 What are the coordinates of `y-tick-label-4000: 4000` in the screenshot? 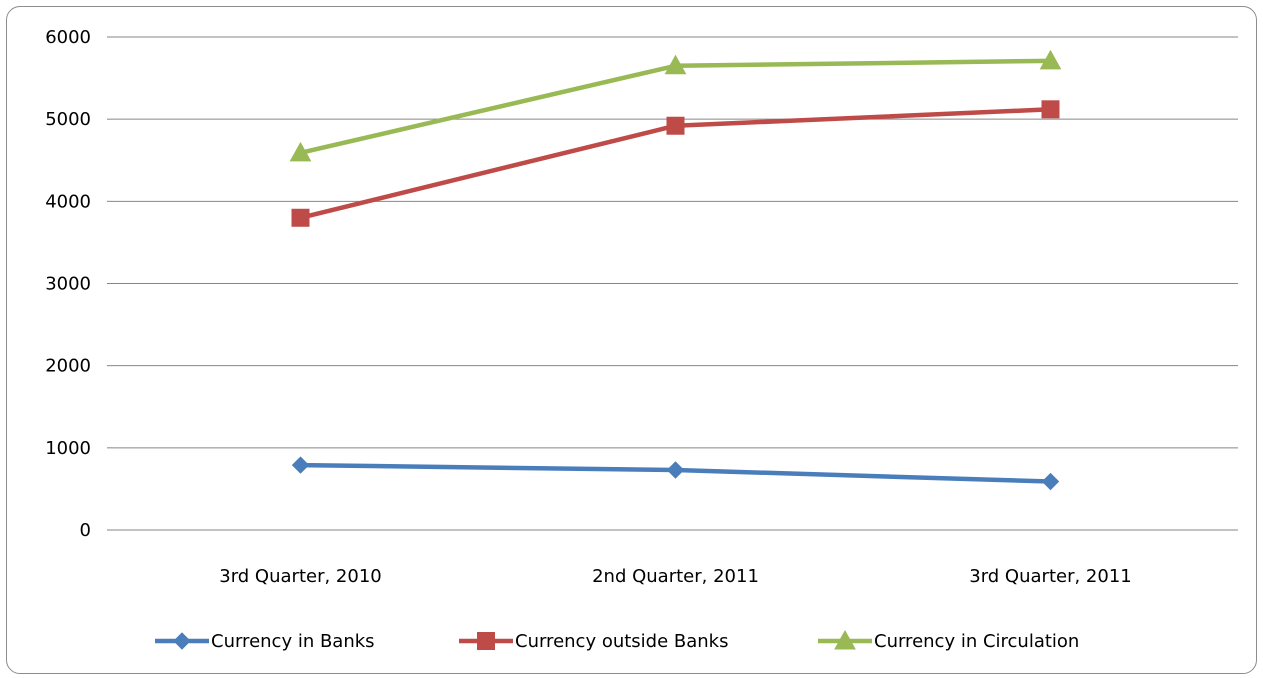 It's located at (68, 201).